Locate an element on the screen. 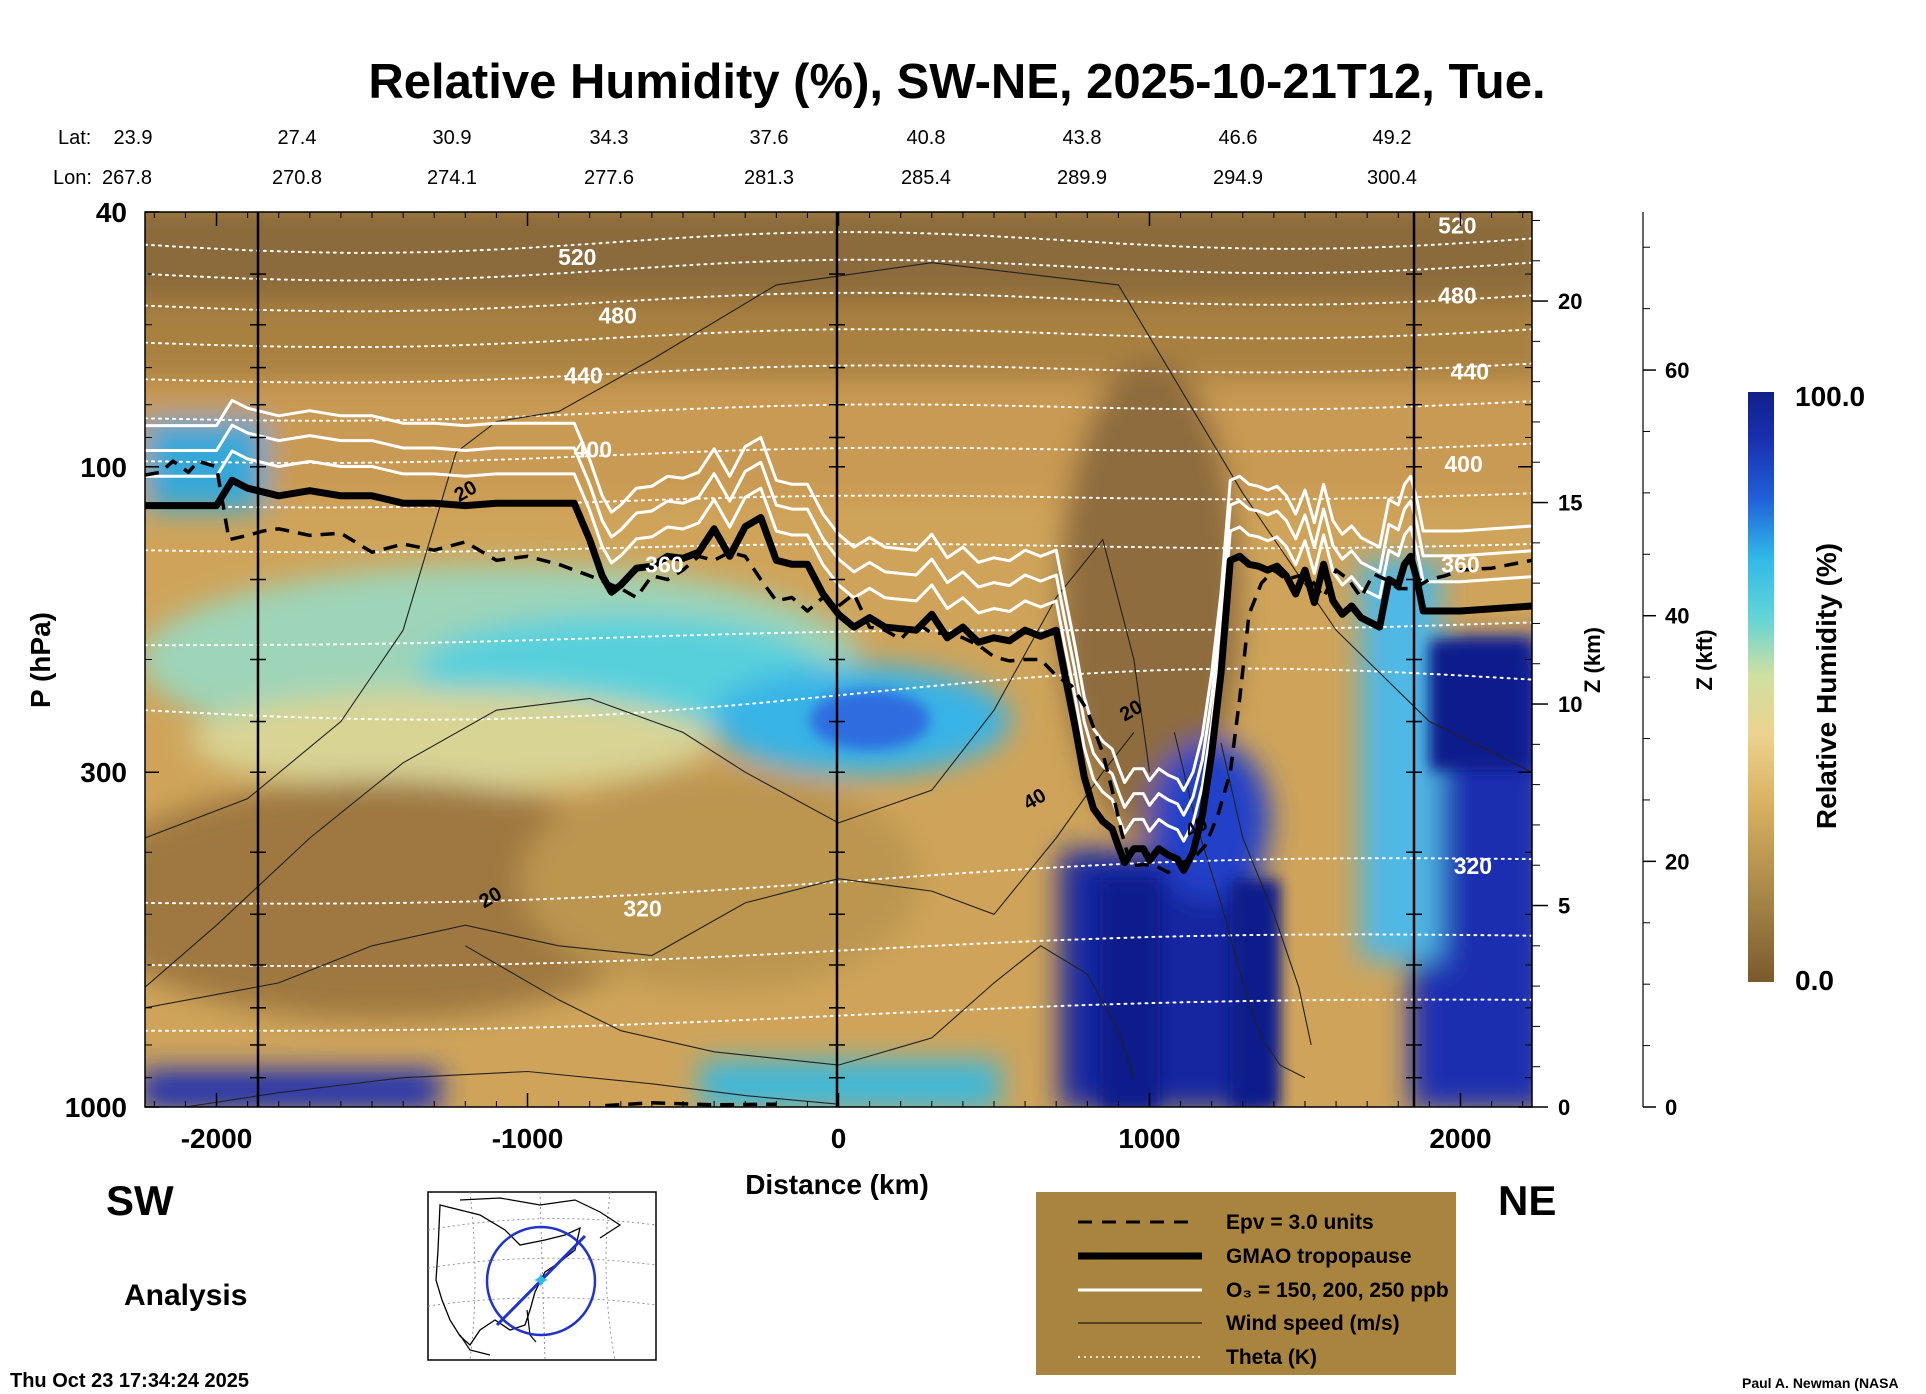 The image size is (1926, 1394). lat-value: 30.9 is located at coordinates (452, 138).